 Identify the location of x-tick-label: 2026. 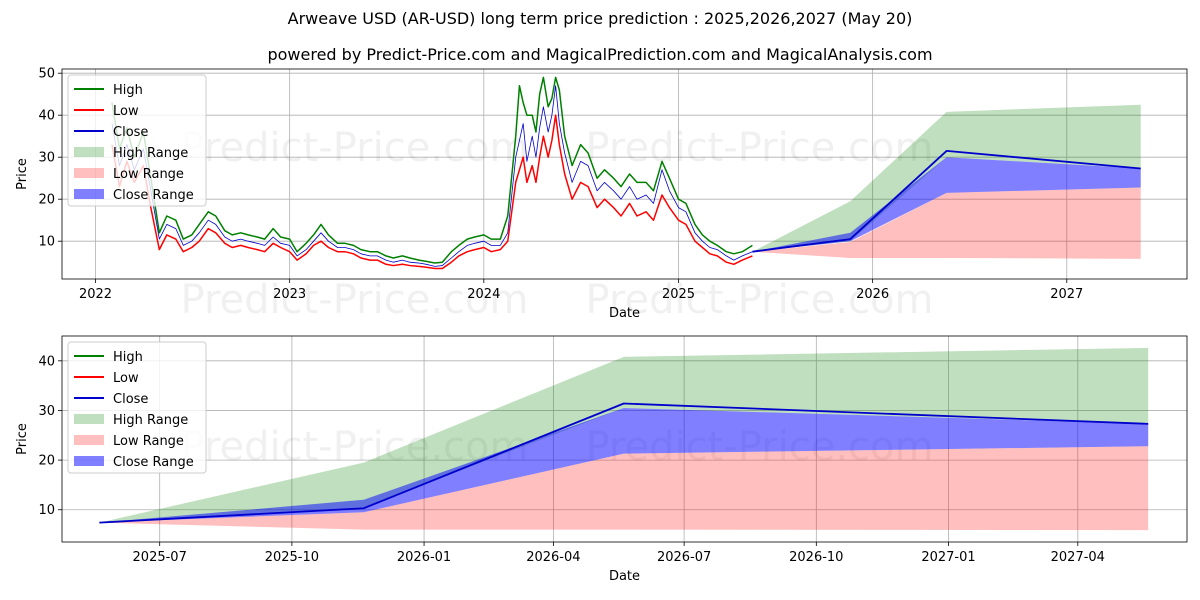
(872, 294).